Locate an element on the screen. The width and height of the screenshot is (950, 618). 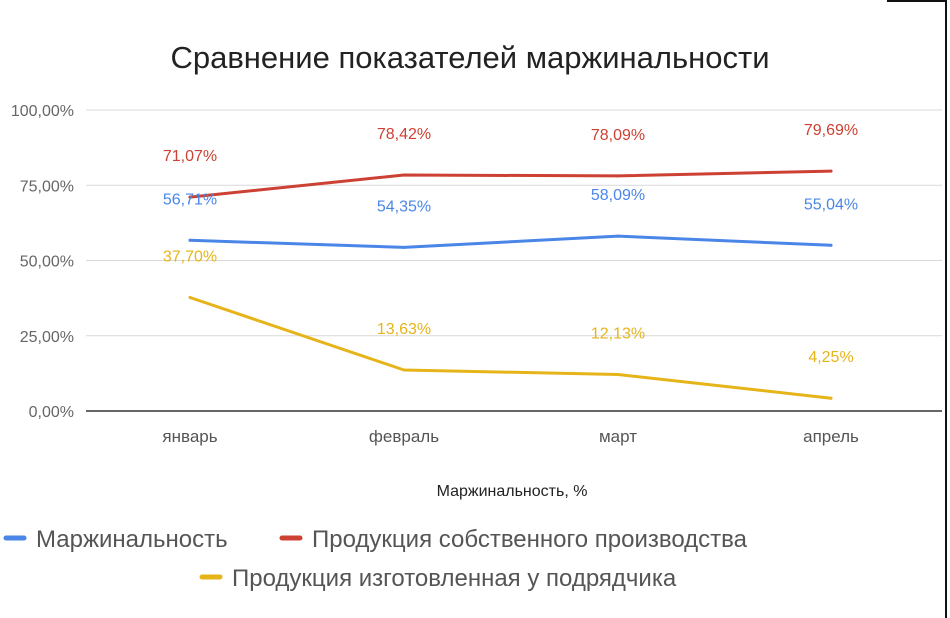
data-label: 4,25% is located at coordinates (830, 357).